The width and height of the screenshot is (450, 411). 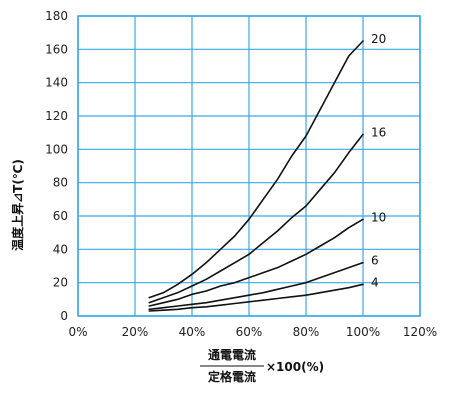 I want to click on y-tick-label: 80, so click(x=60, y=183).